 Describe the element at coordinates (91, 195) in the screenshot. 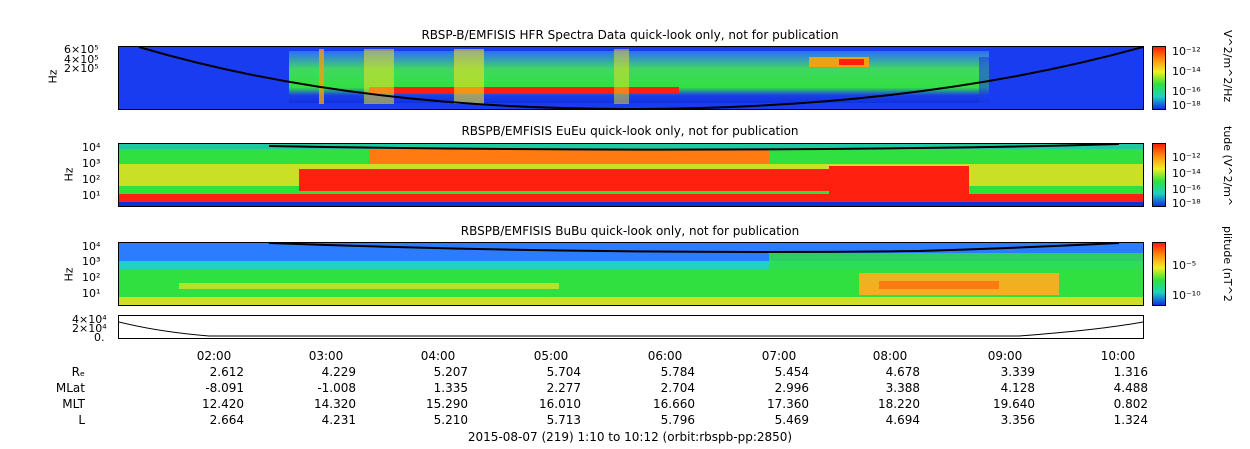

I see `panel2-ytick: 10¹` at that location.